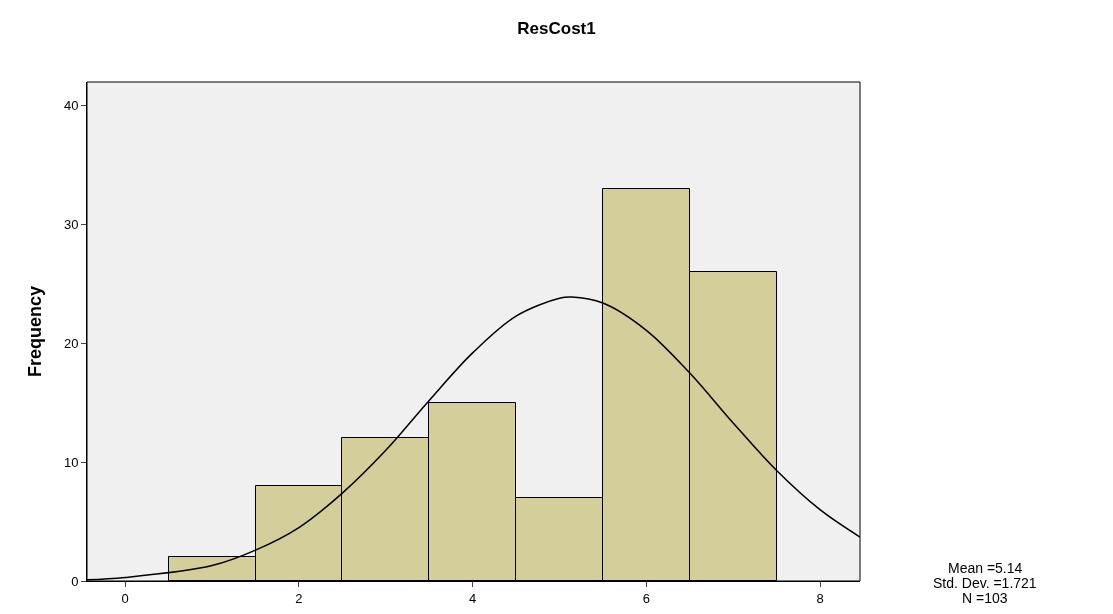 This screenshot has width=1113, height=614. Describe the element at coordinates (71, 462) in the screenshot. I see `y-tick-label: 10` at that location.